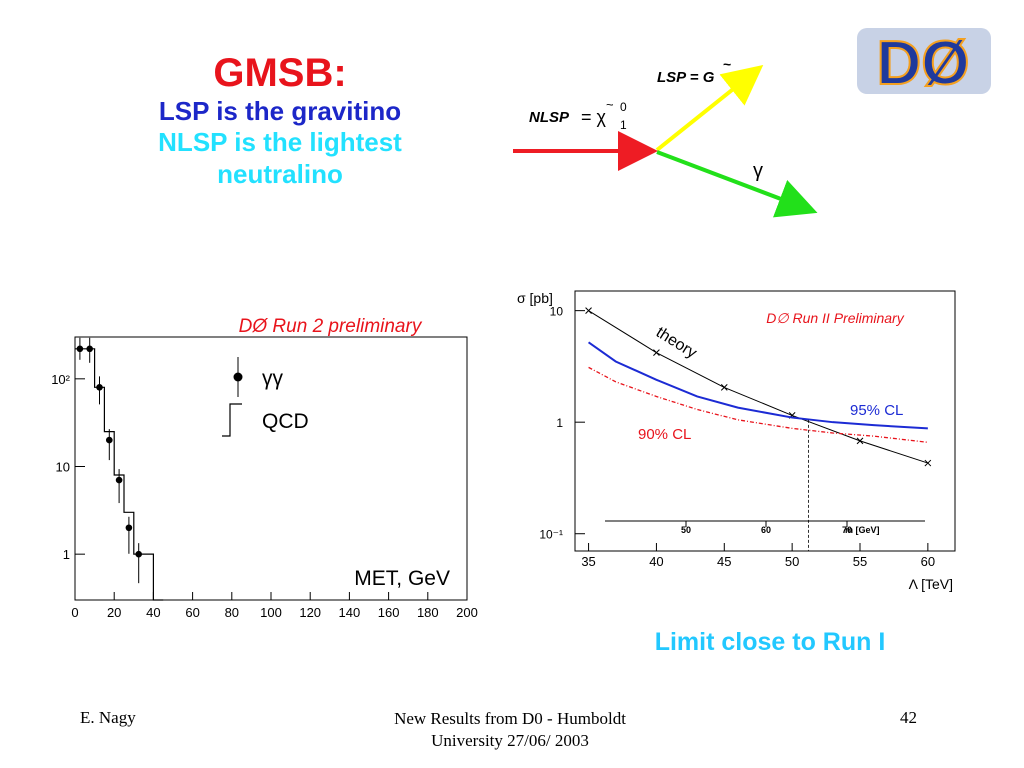 This screenshot has width=1024, height=768. Describe the element at coordinates (108, 717) in the screenshot. I see `footer-author: E. Nagy` at that location.